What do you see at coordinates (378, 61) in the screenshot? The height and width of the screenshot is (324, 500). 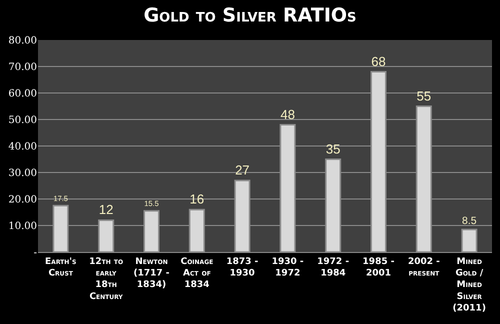 I see `data-label: 68` at bounding box center [378, 61].